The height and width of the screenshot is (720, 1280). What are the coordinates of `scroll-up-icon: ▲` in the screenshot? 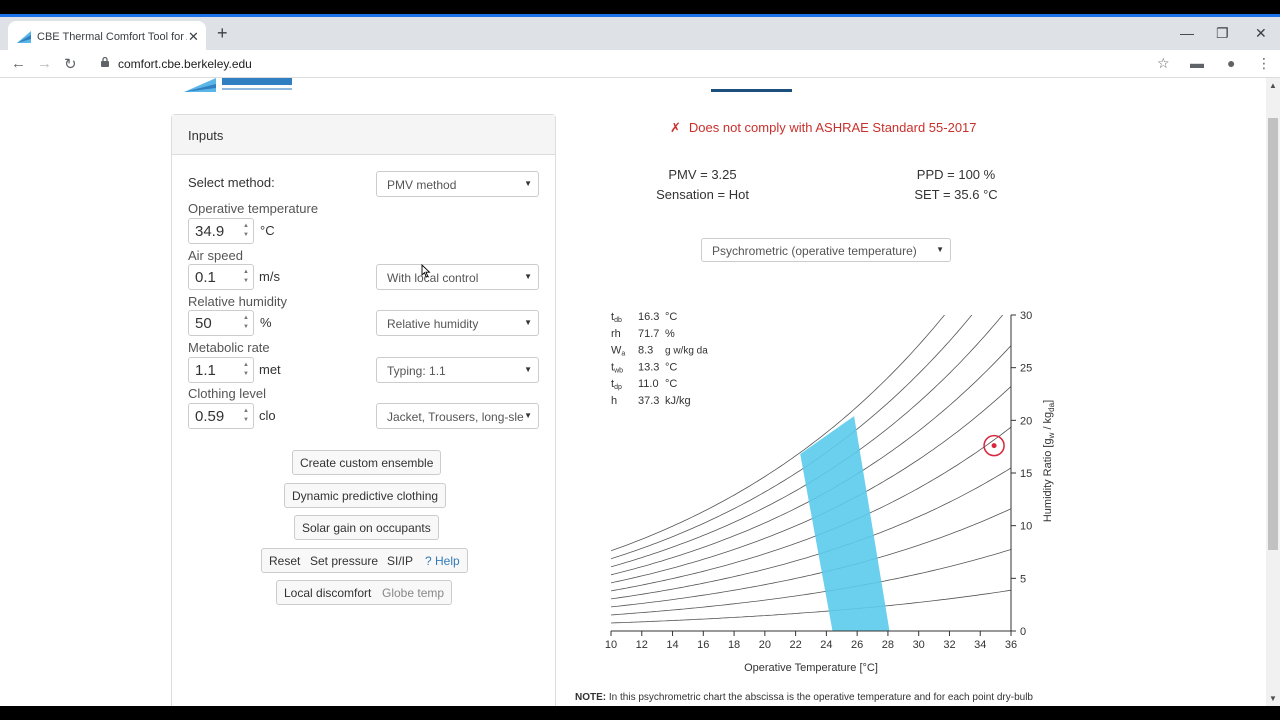 It's located at (1273, 85).